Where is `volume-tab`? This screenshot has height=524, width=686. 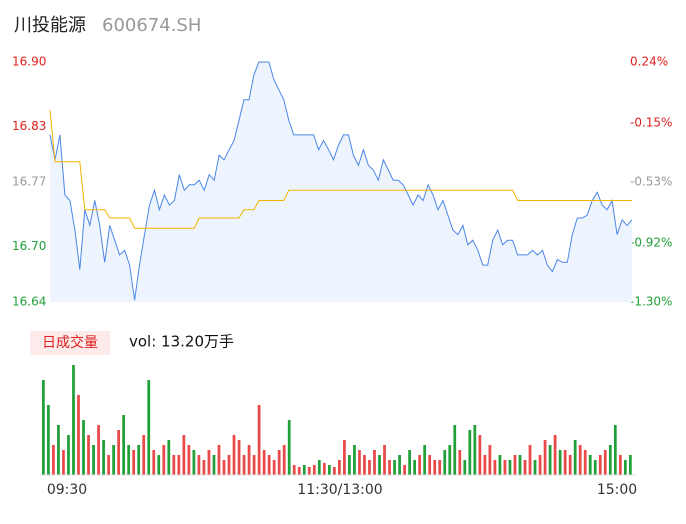 volume-tab is located at coordinates (70, 343).